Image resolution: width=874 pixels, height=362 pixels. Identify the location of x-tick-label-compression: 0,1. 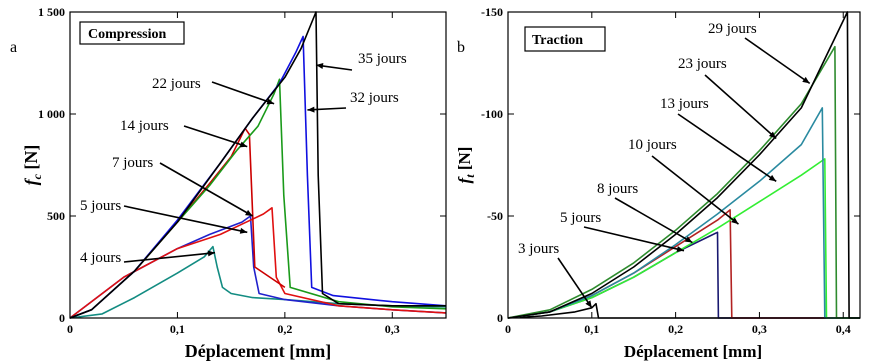
(177, 329).